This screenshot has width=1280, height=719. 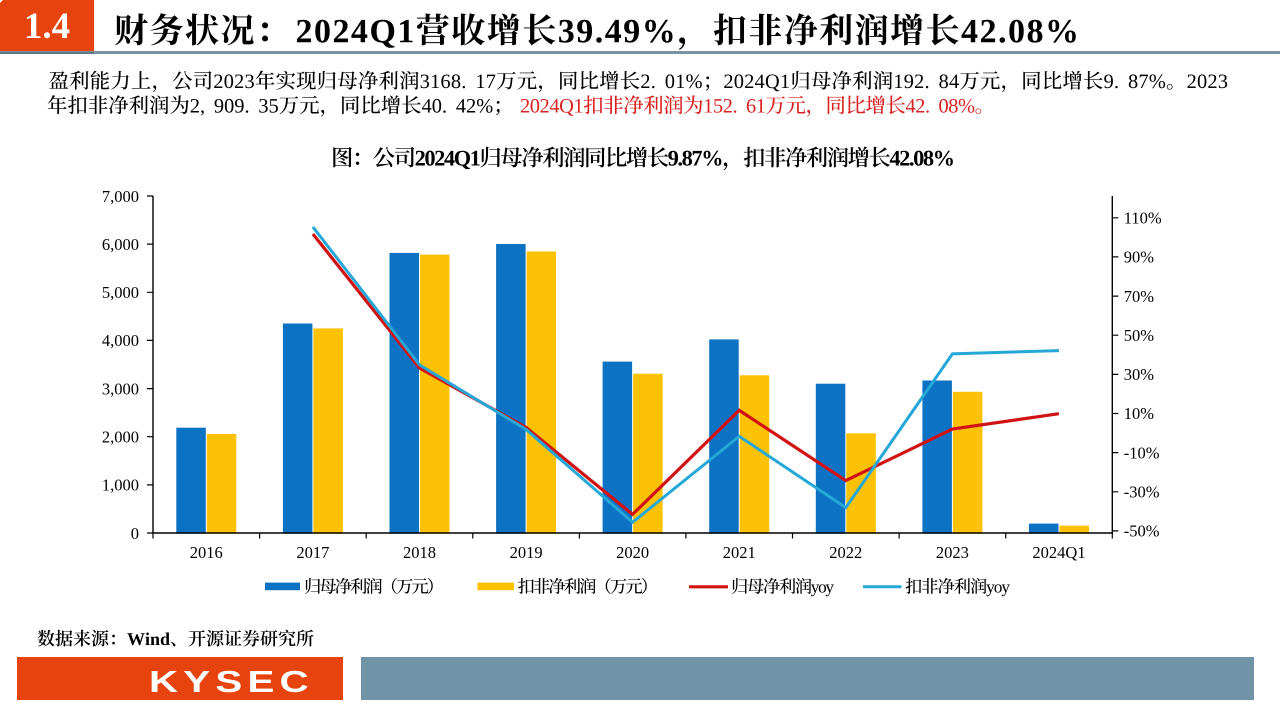 What do you see at coordinates (1139, 413) in the screenshot?
I see `svg-text: 10%` at bounding box center [1139, 413].